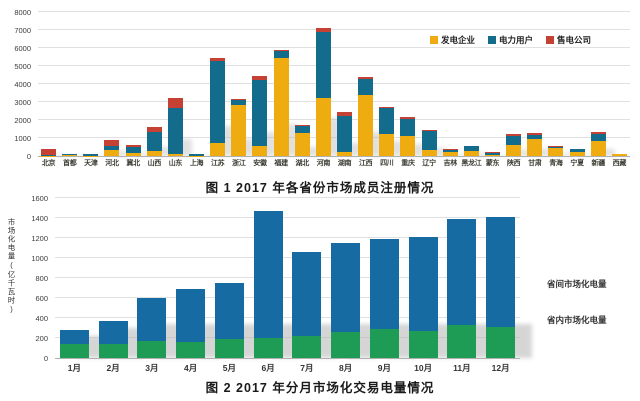  I want to click on x-tick-label: 浙江, so click(239, 163).